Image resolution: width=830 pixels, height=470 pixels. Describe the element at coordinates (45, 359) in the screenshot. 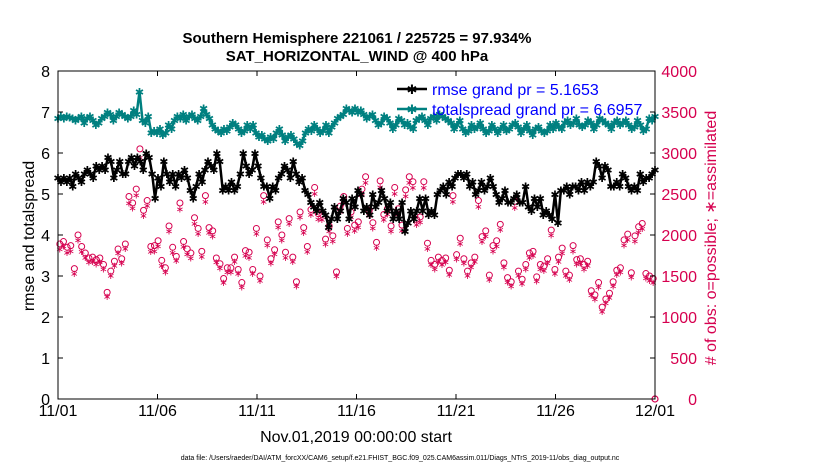

I see `y-left-tick-label: 1` at that location.